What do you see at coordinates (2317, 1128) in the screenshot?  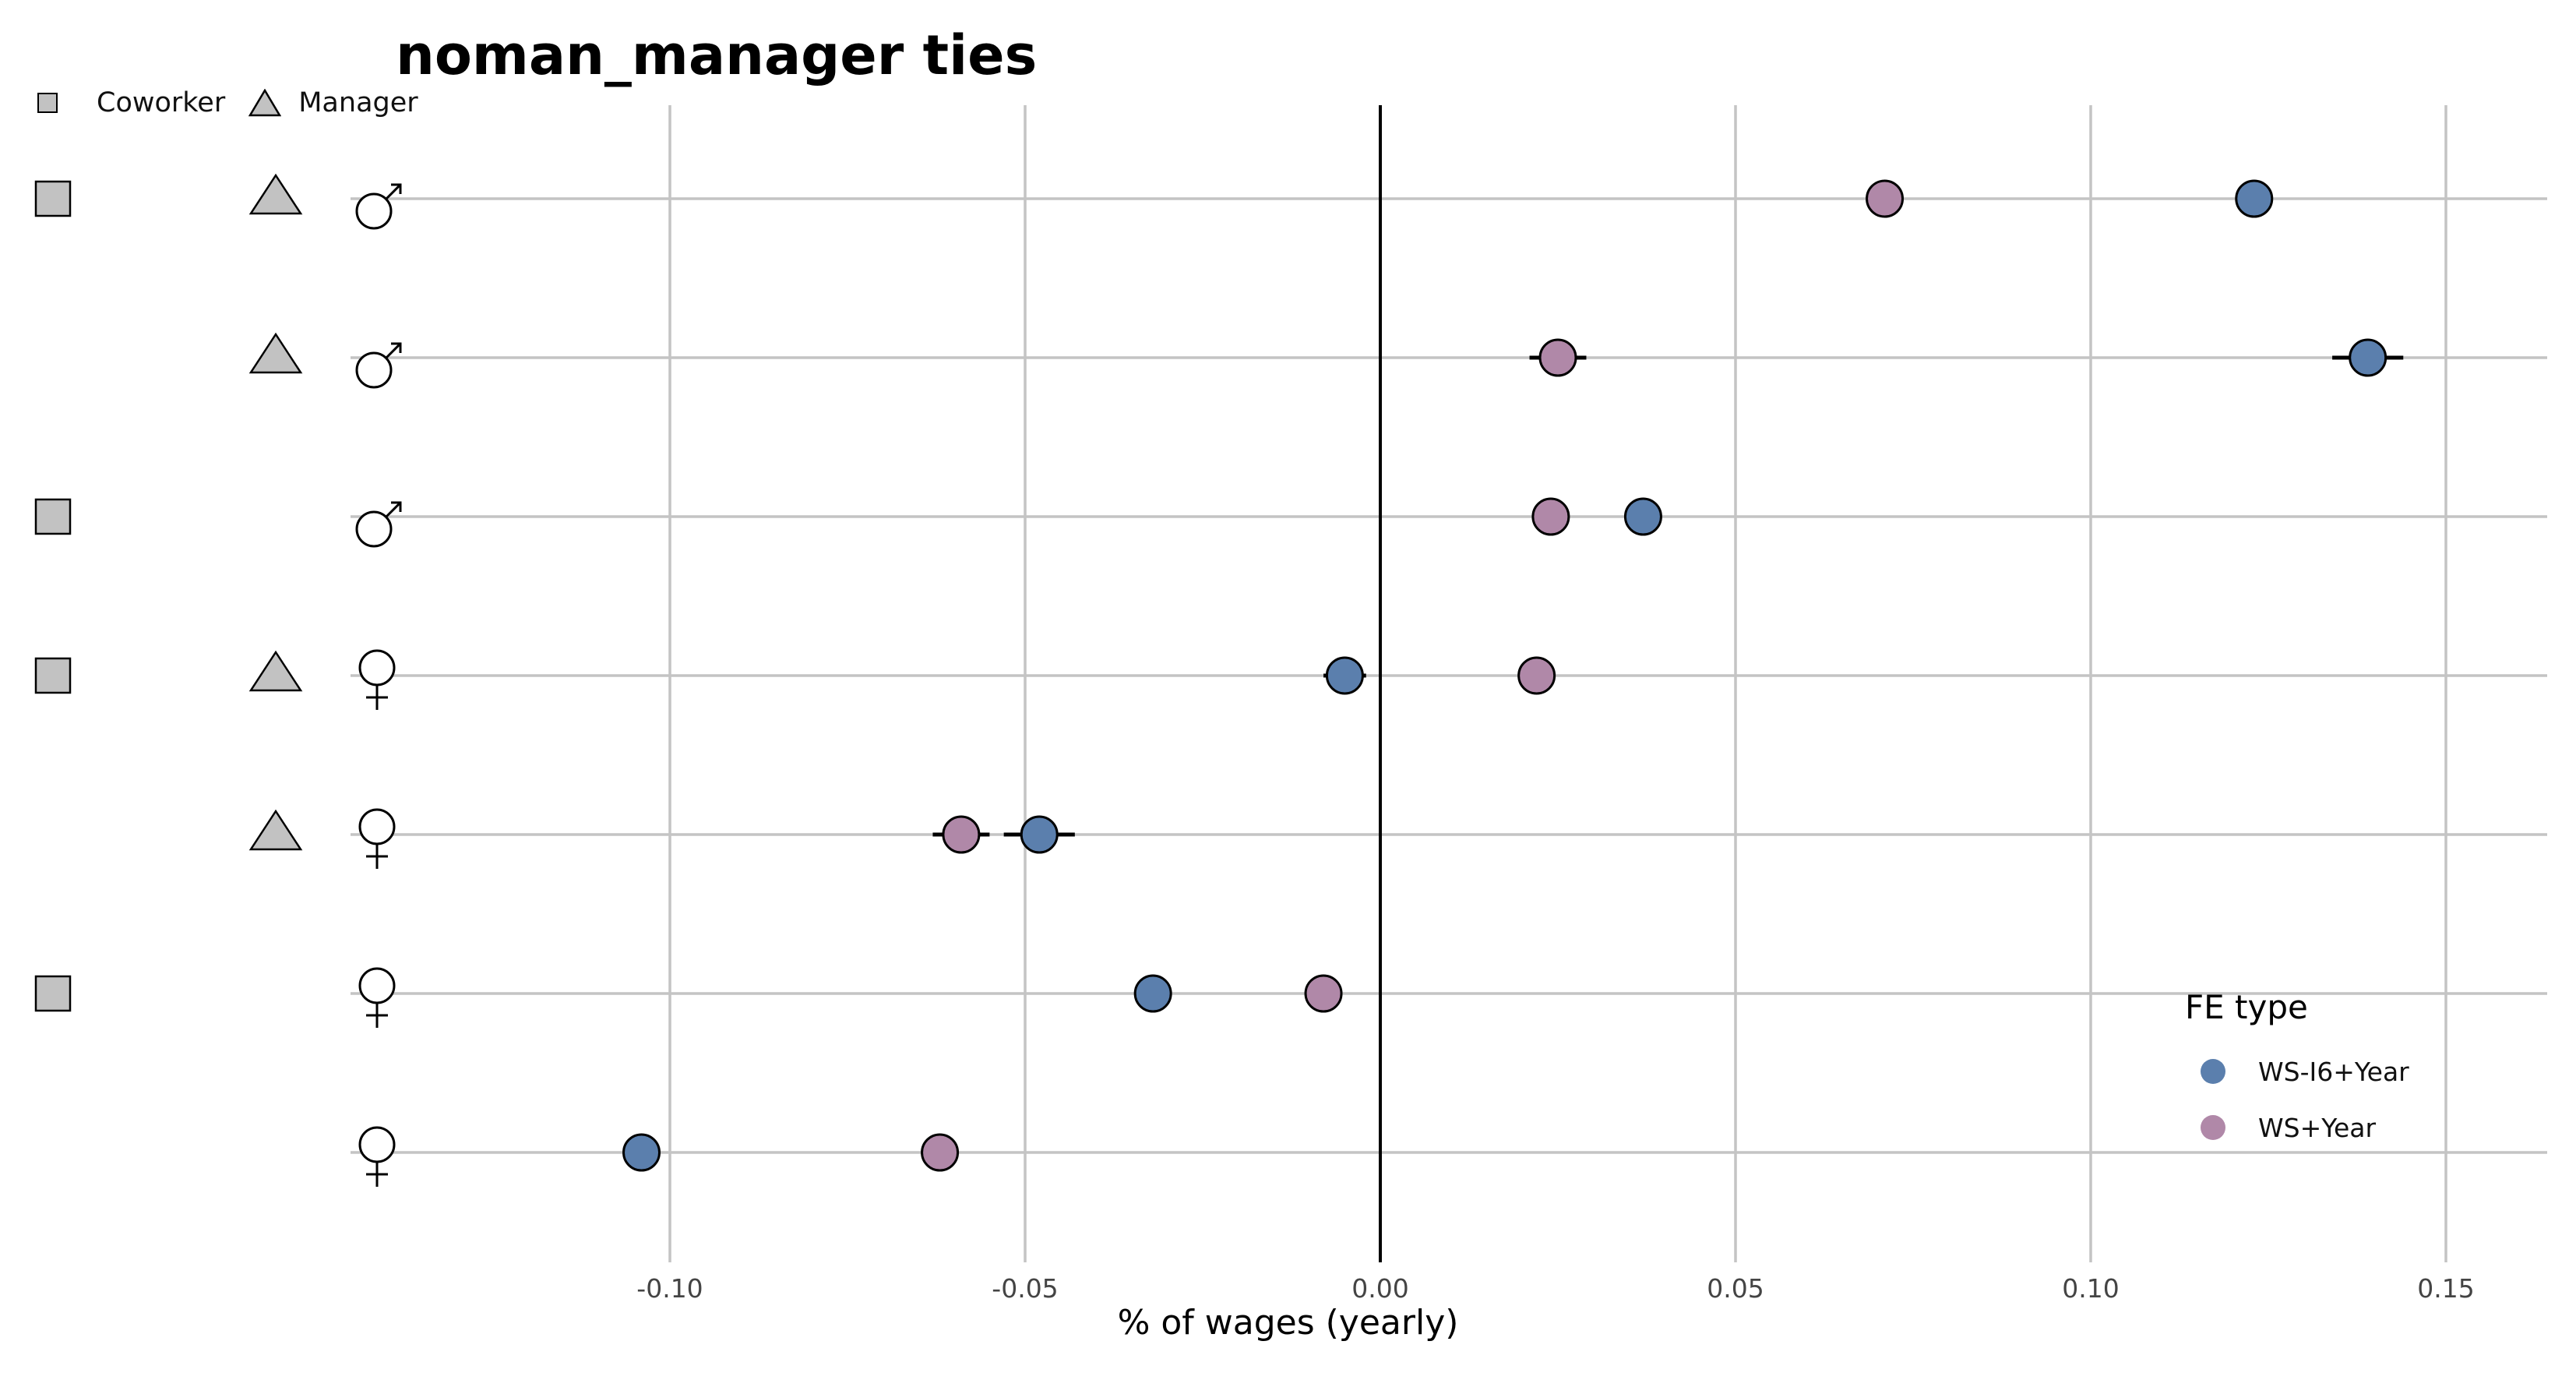 I see `fe-legend-label: WS+Year` at bounding box center [2317, 1128].